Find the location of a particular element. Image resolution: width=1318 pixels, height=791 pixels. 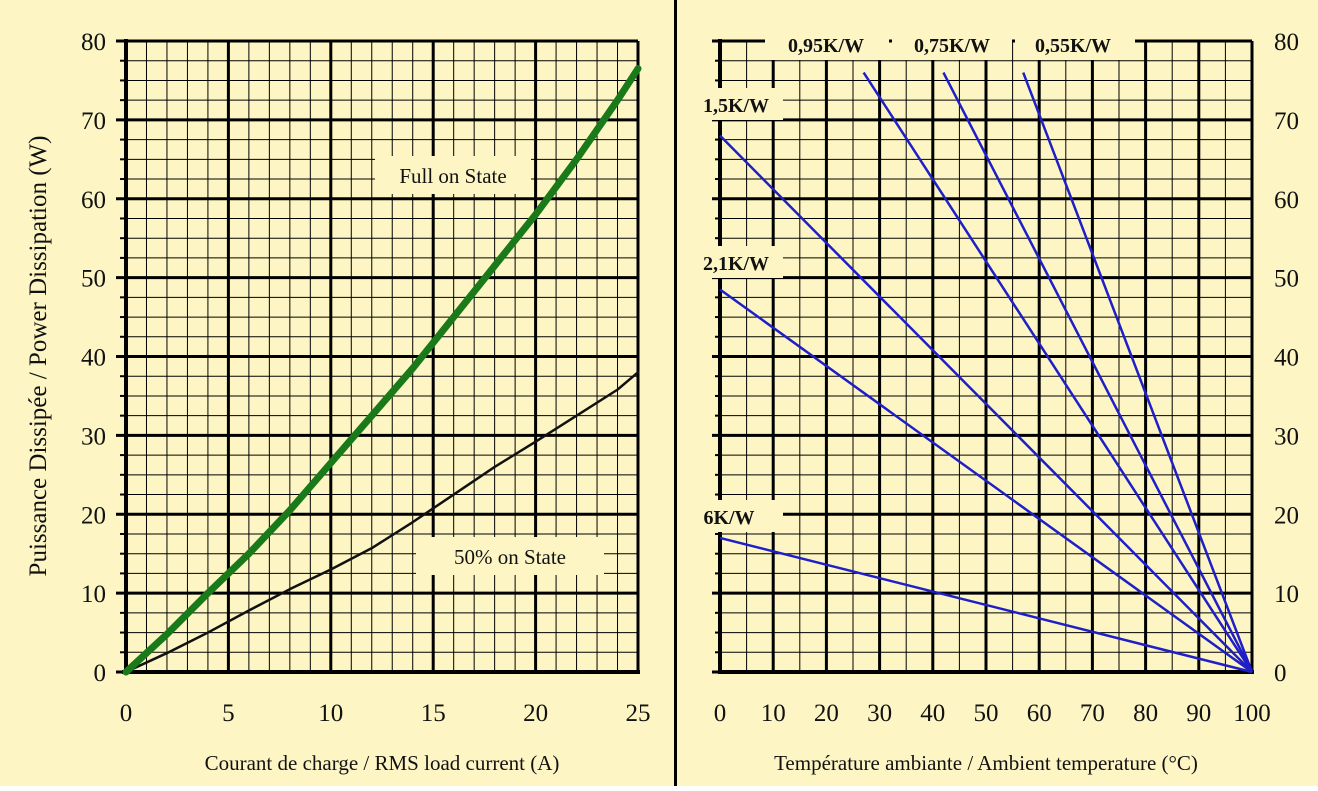

thermal-resistance-label: 0,95K/W is located at coordinates (826, 46).